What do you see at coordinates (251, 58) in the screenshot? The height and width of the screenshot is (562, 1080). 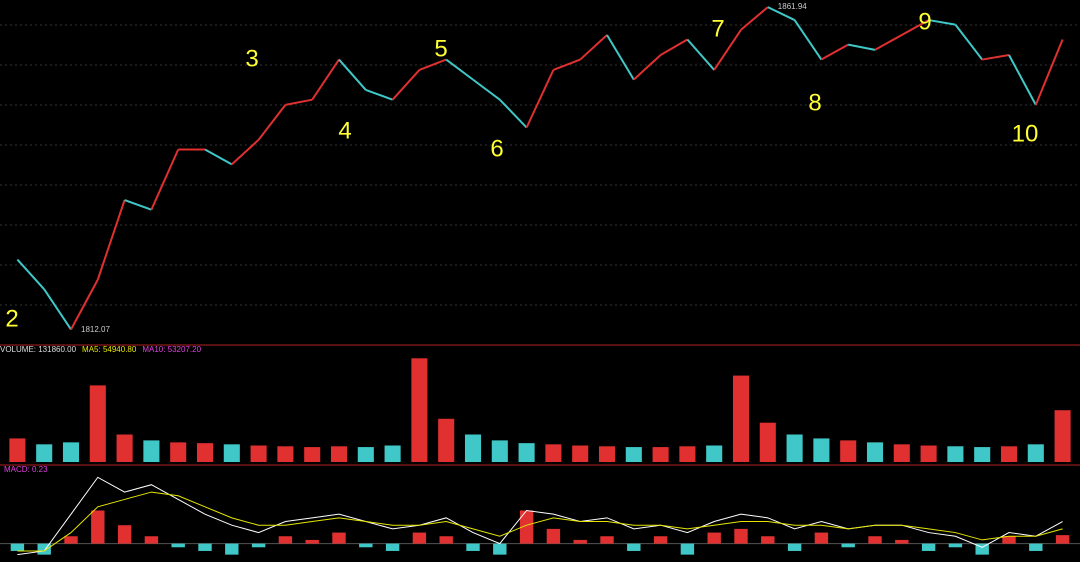 I see `wave-label: 3` at bounding box center [251, 58].